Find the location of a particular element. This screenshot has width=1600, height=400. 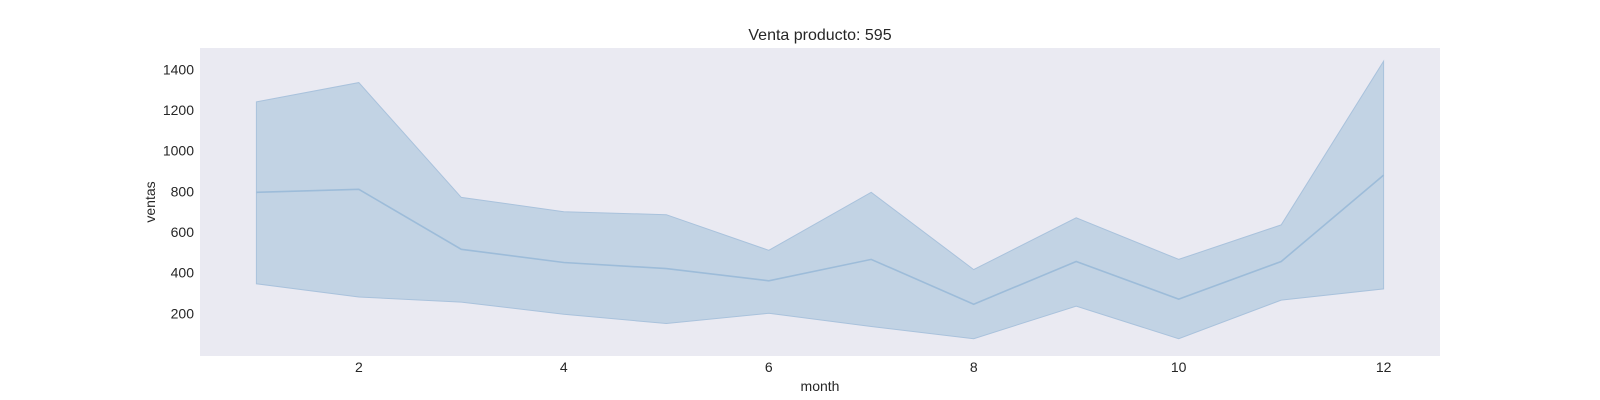

y-tick-label: 400 is located at coordinates (183, 273).